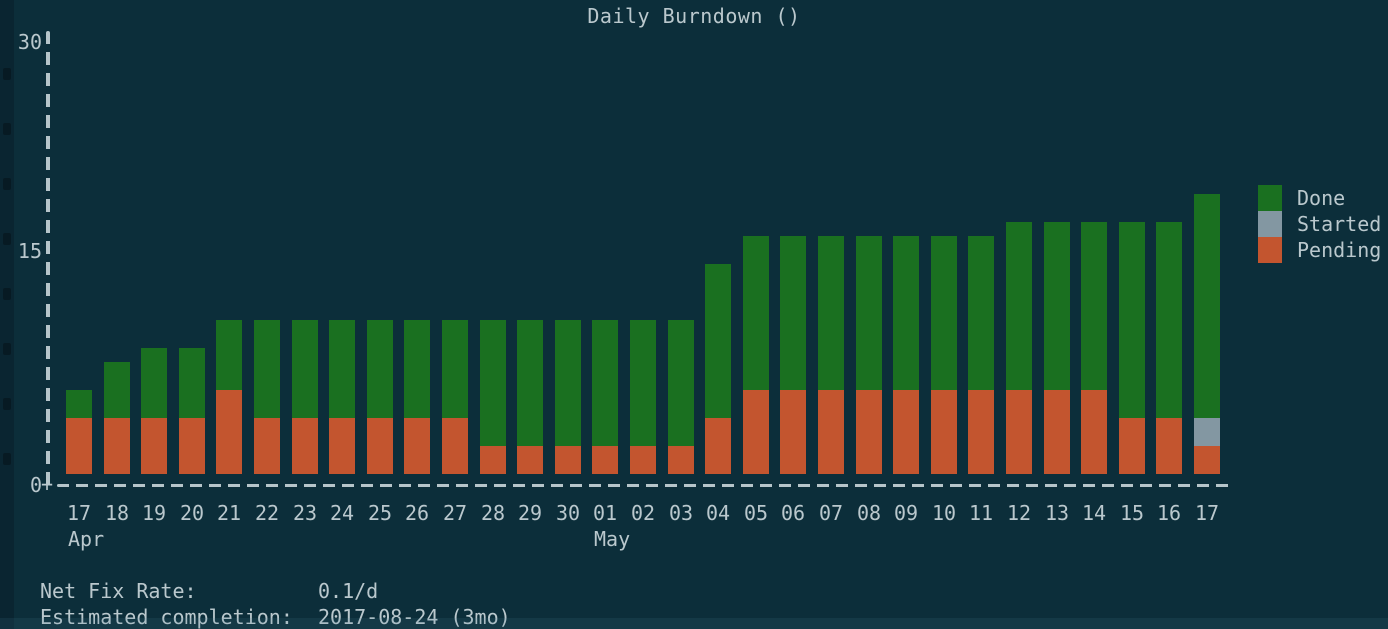  I want to click on stat-row-0: Net Fix Rate: 0.1/d, so click(275, 591).